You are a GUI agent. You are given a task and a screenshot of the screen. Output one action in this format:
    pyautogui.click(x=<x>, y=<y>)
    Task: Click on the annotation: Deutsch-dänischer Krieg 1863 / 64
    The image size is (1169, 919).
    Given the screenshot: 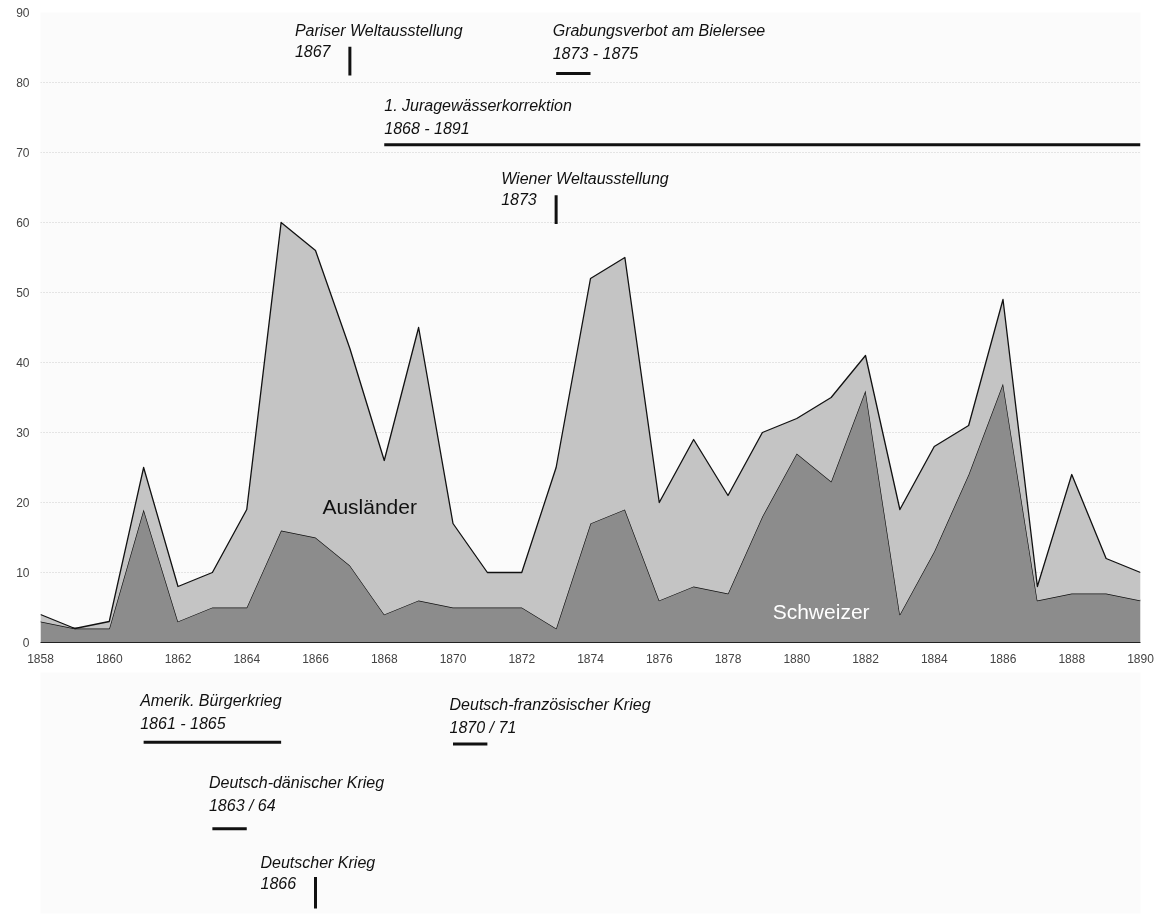 What is the action you would take?
    pyautogui.click(x=296, y=793)
    